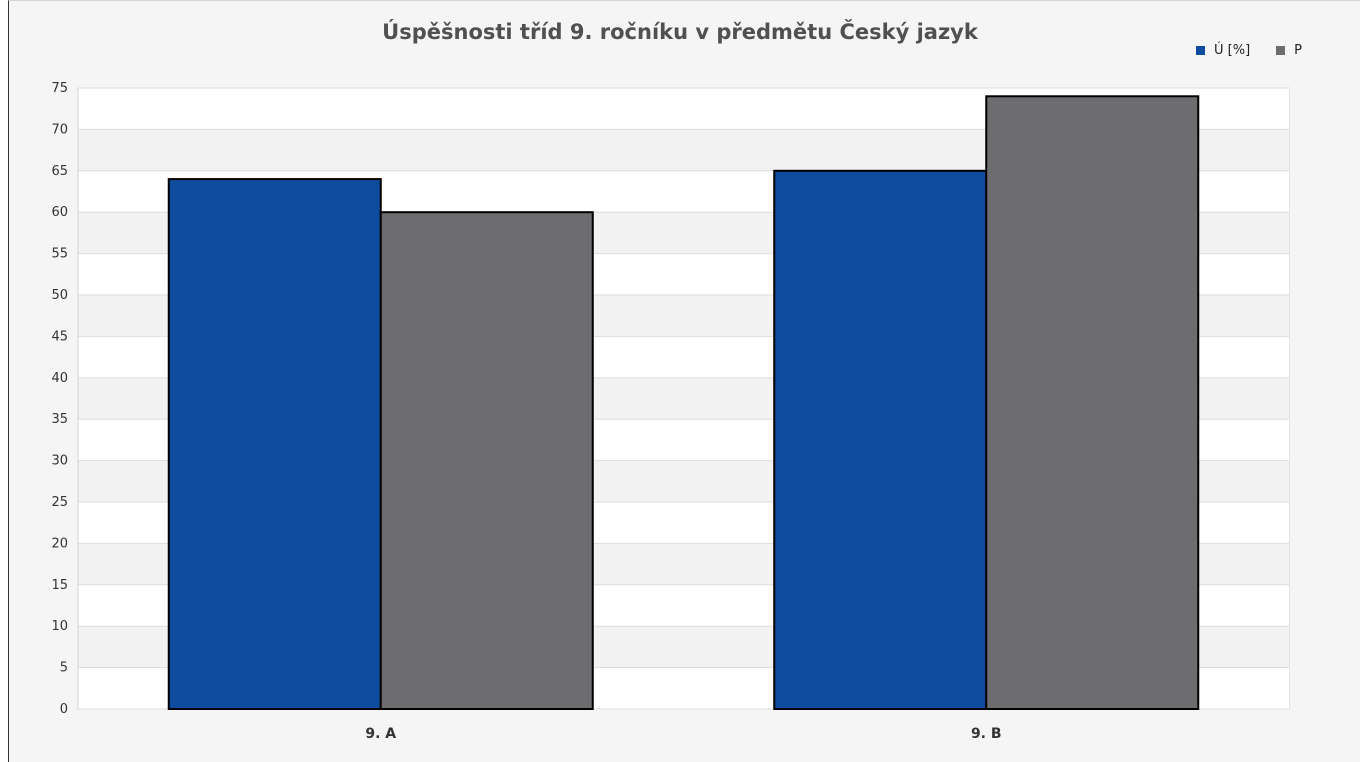 The width and height of the screenshot is (1360, 762). What do you see at coordinates (59, 212) in the screenshot?
I see `y-tick-label: 60` at bounding box center [59, 212].